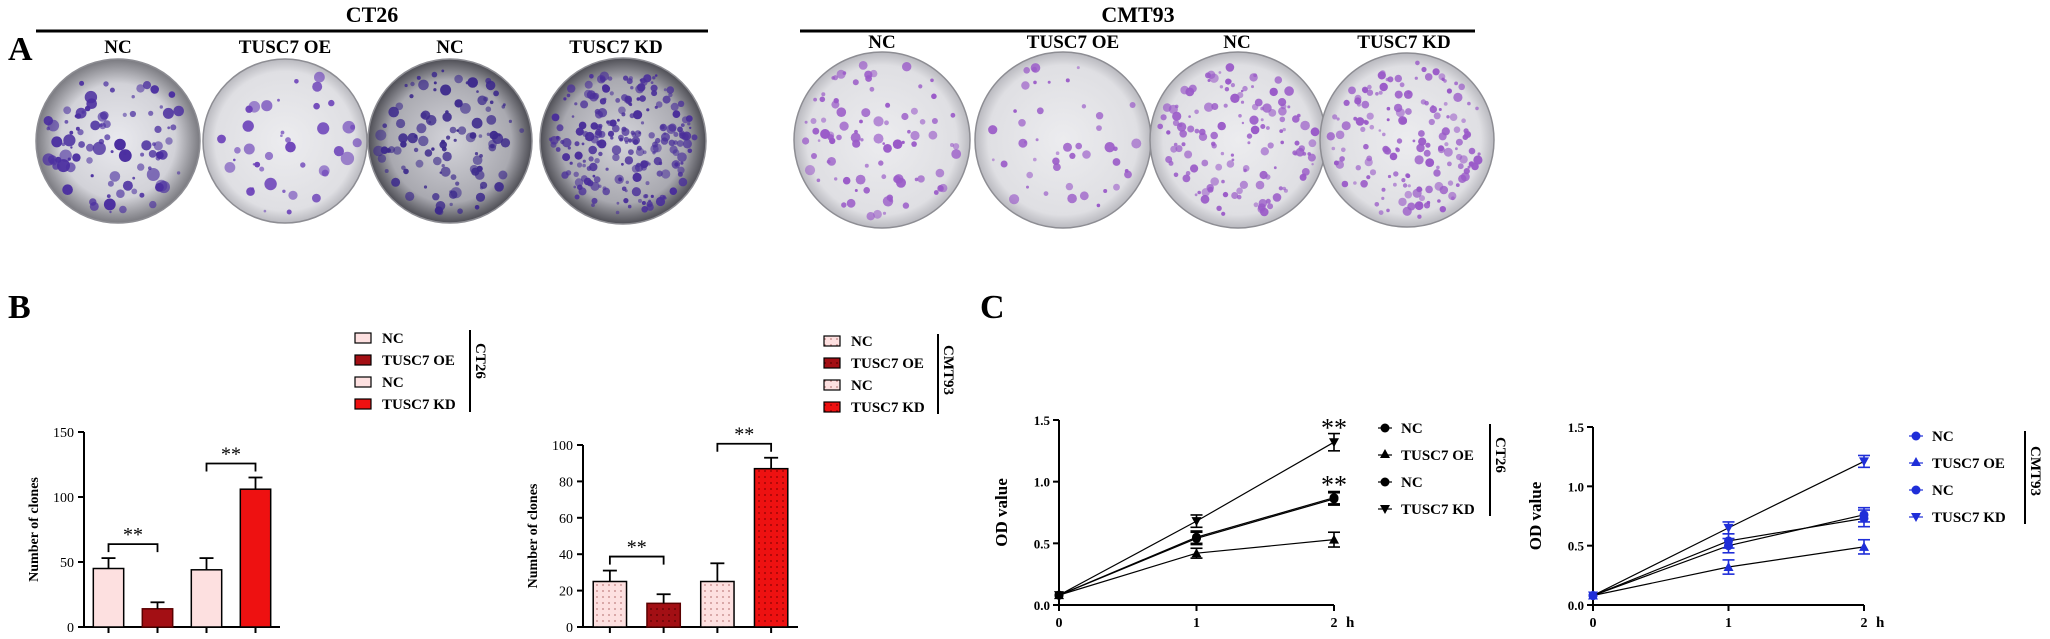  What do you see at coordinates (562, 446) in the screenshot?
I see `y-tick-label: 100` at bounding box center [562, 446].